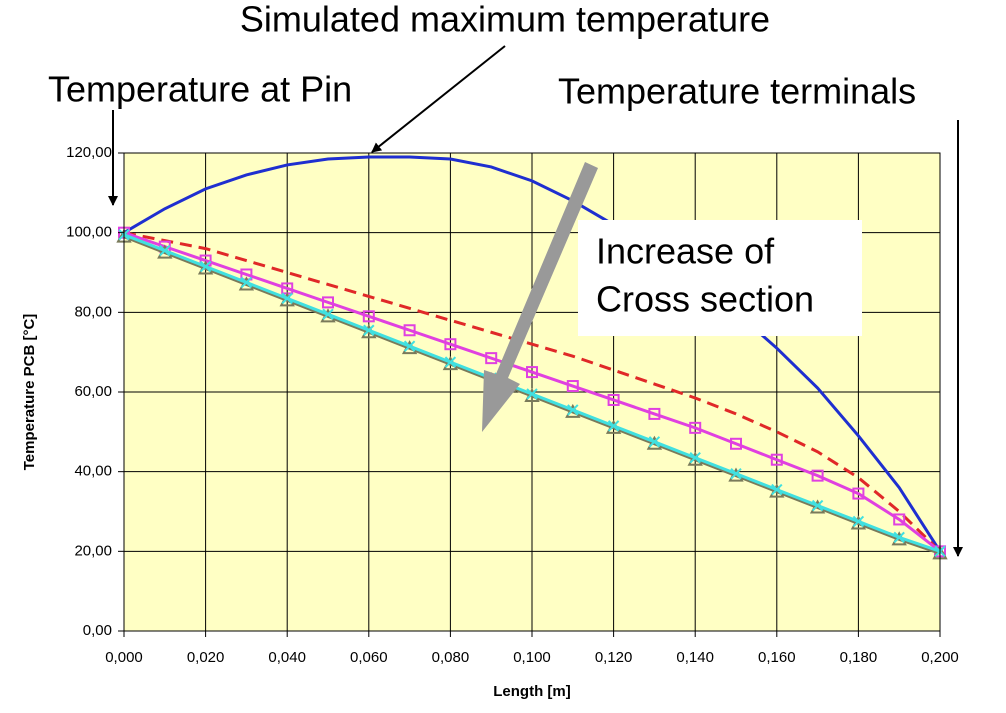  What do you see at coordinates (93, 311) in the screenshot?
I see `y-tick-label: 80,00` at bounding box center [93, 311].